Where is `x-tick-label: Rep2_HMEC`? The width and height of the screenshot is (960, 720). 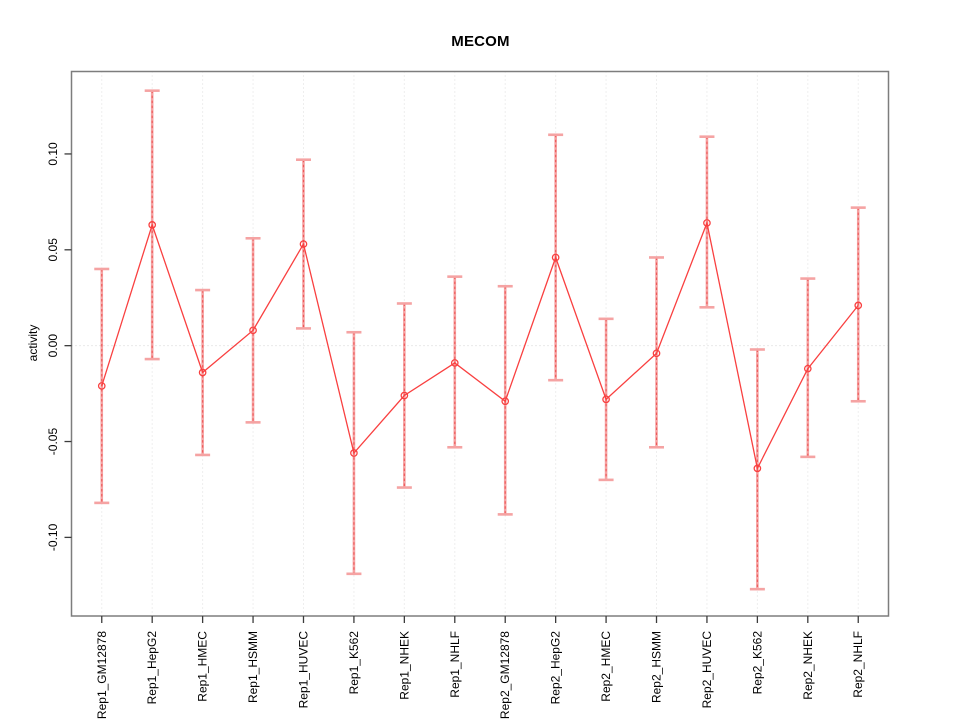 x-tick-label: Rep2_HMEC is located at coordinates (606, 666).